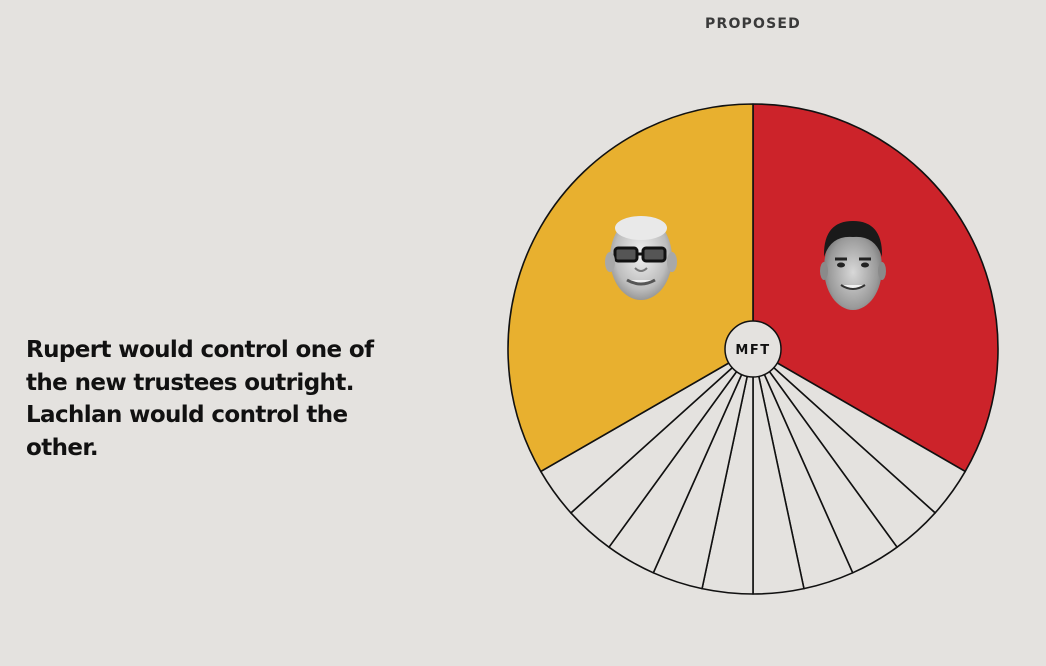 Image resolution: width=1046 pixels, height=666 pixels. I want to click on rupert-portrait, so click(641, 258).